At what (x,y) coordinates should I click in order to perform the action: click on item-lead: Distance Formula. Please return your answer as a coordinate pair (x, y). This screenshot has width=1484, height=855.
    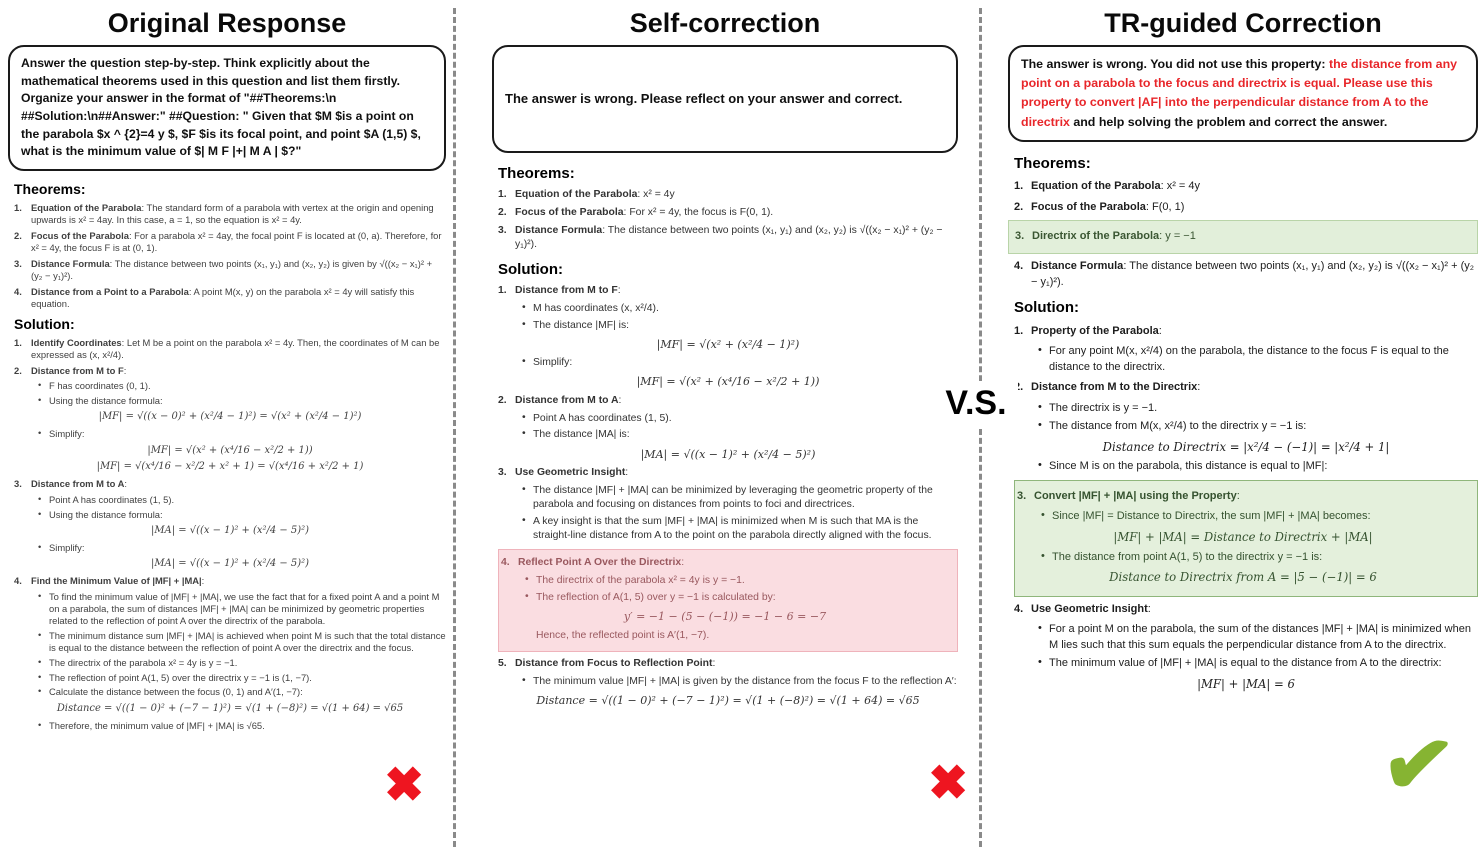
    Looking at the image, I should click on (1077, 266).